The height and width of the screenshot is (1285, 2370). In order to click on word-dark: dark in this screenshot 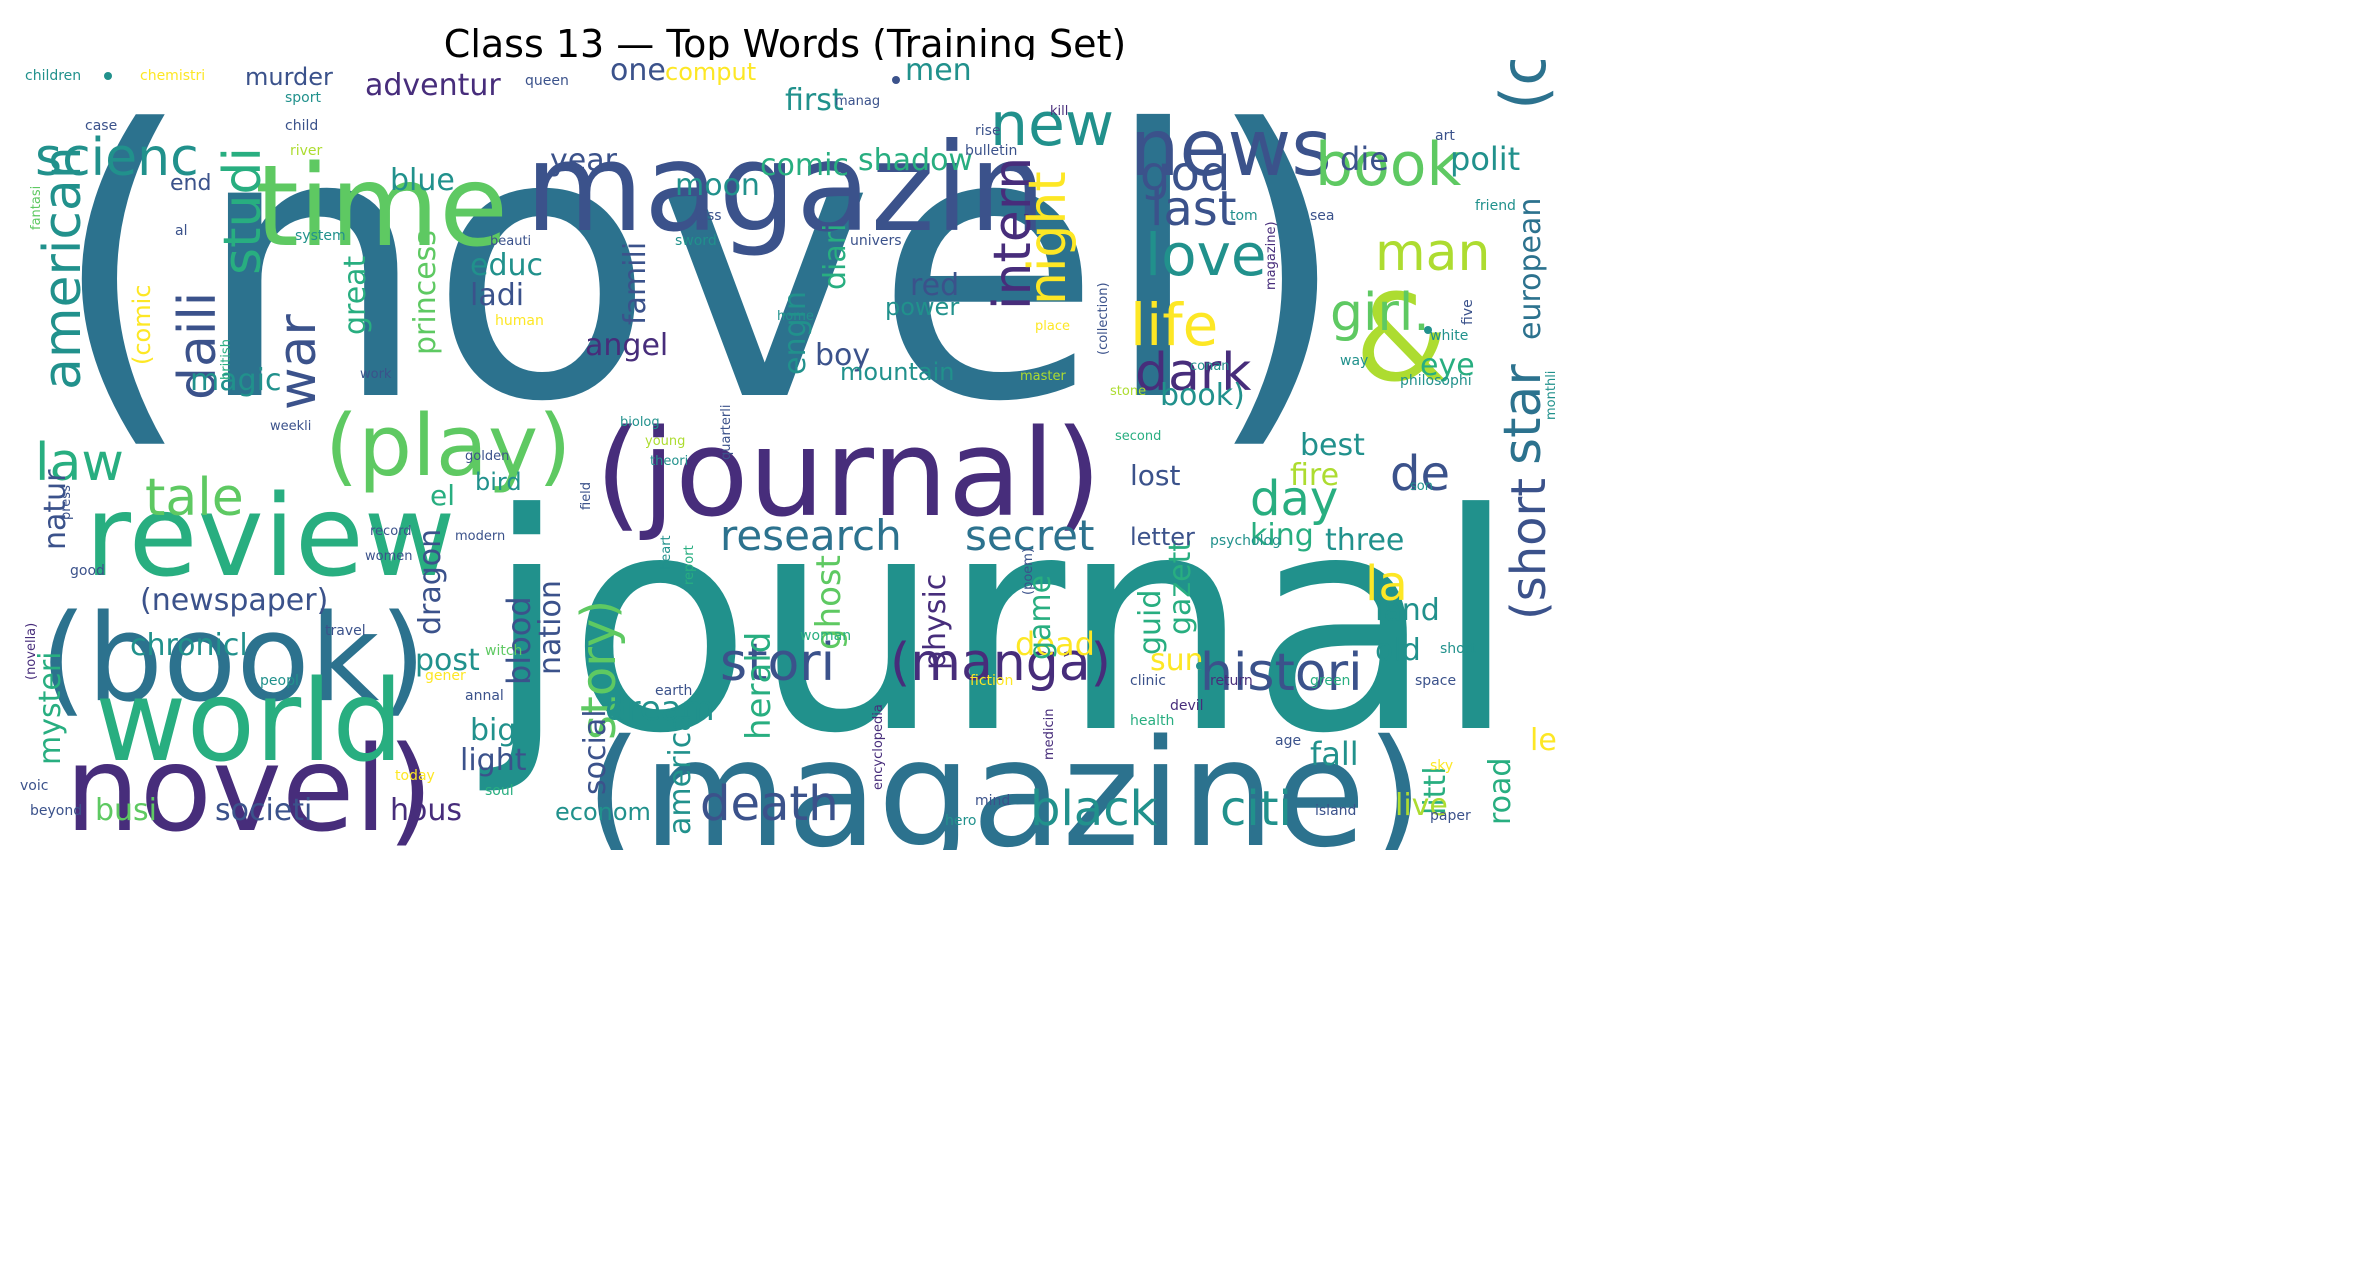, I will do `click(1193, 373)`.